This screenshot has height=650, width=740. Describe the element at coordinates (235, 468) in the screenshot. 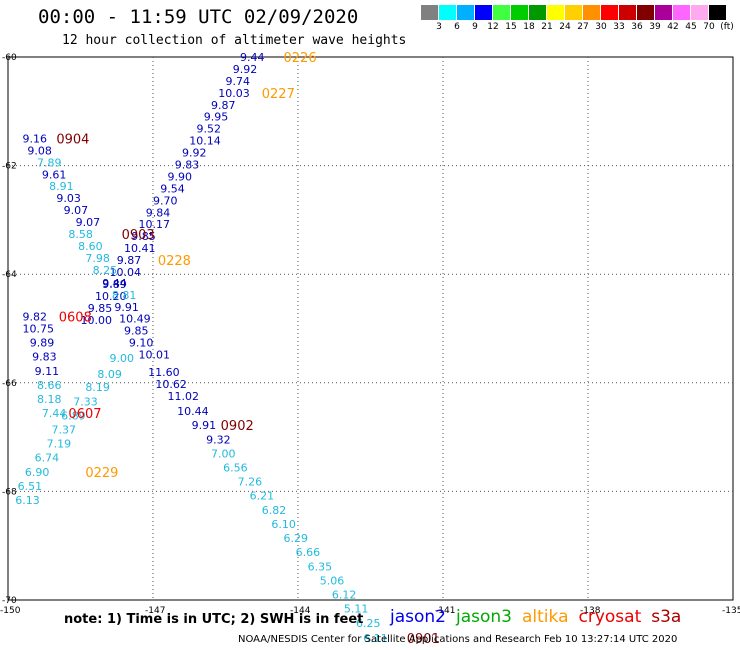

I see `wave-height-label: 6.56` at that location.